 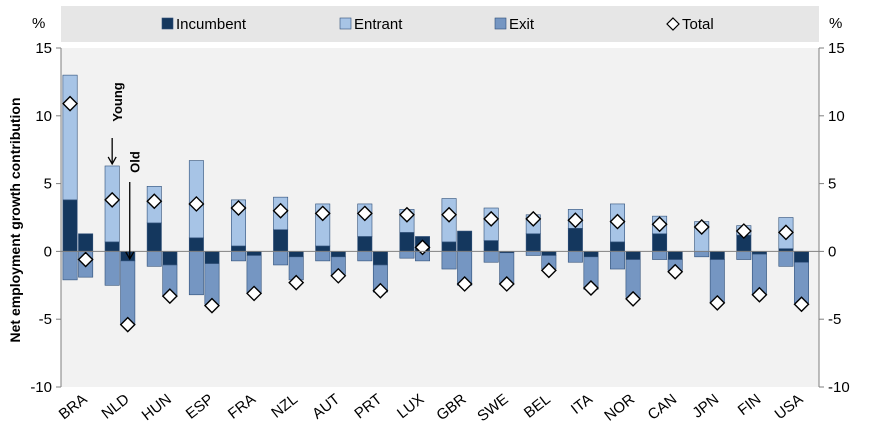 I want to click on legend-label: Incumbent, so click(x=211, y=24).